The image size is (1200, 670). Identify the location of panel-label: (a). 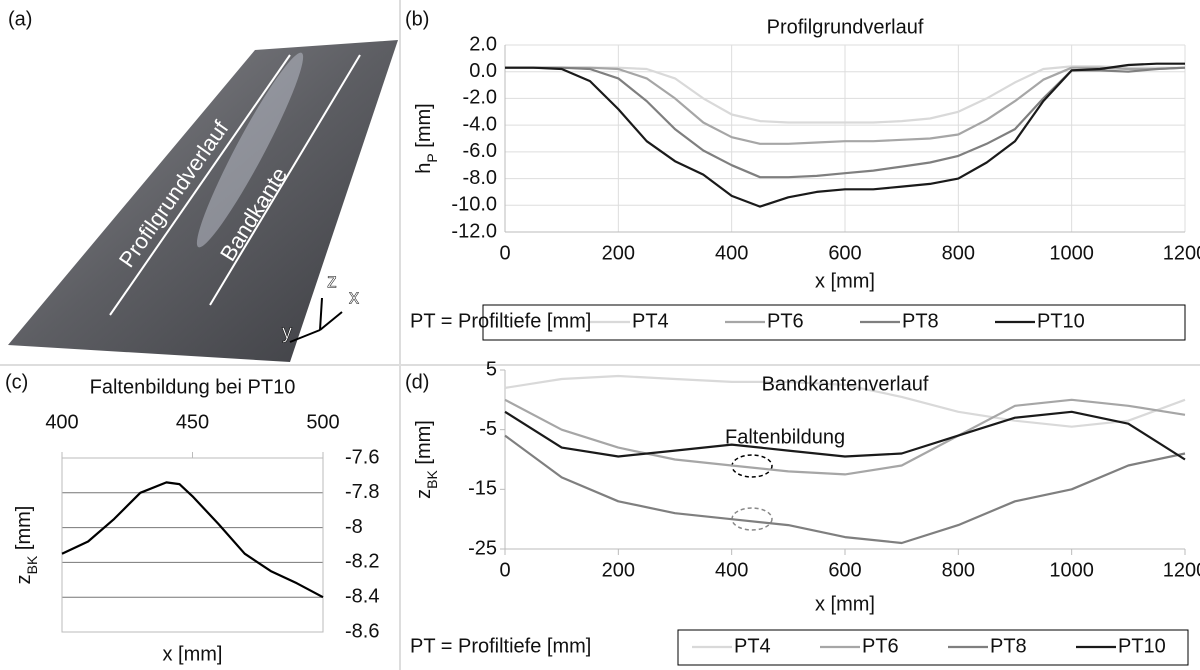
(20, 19).